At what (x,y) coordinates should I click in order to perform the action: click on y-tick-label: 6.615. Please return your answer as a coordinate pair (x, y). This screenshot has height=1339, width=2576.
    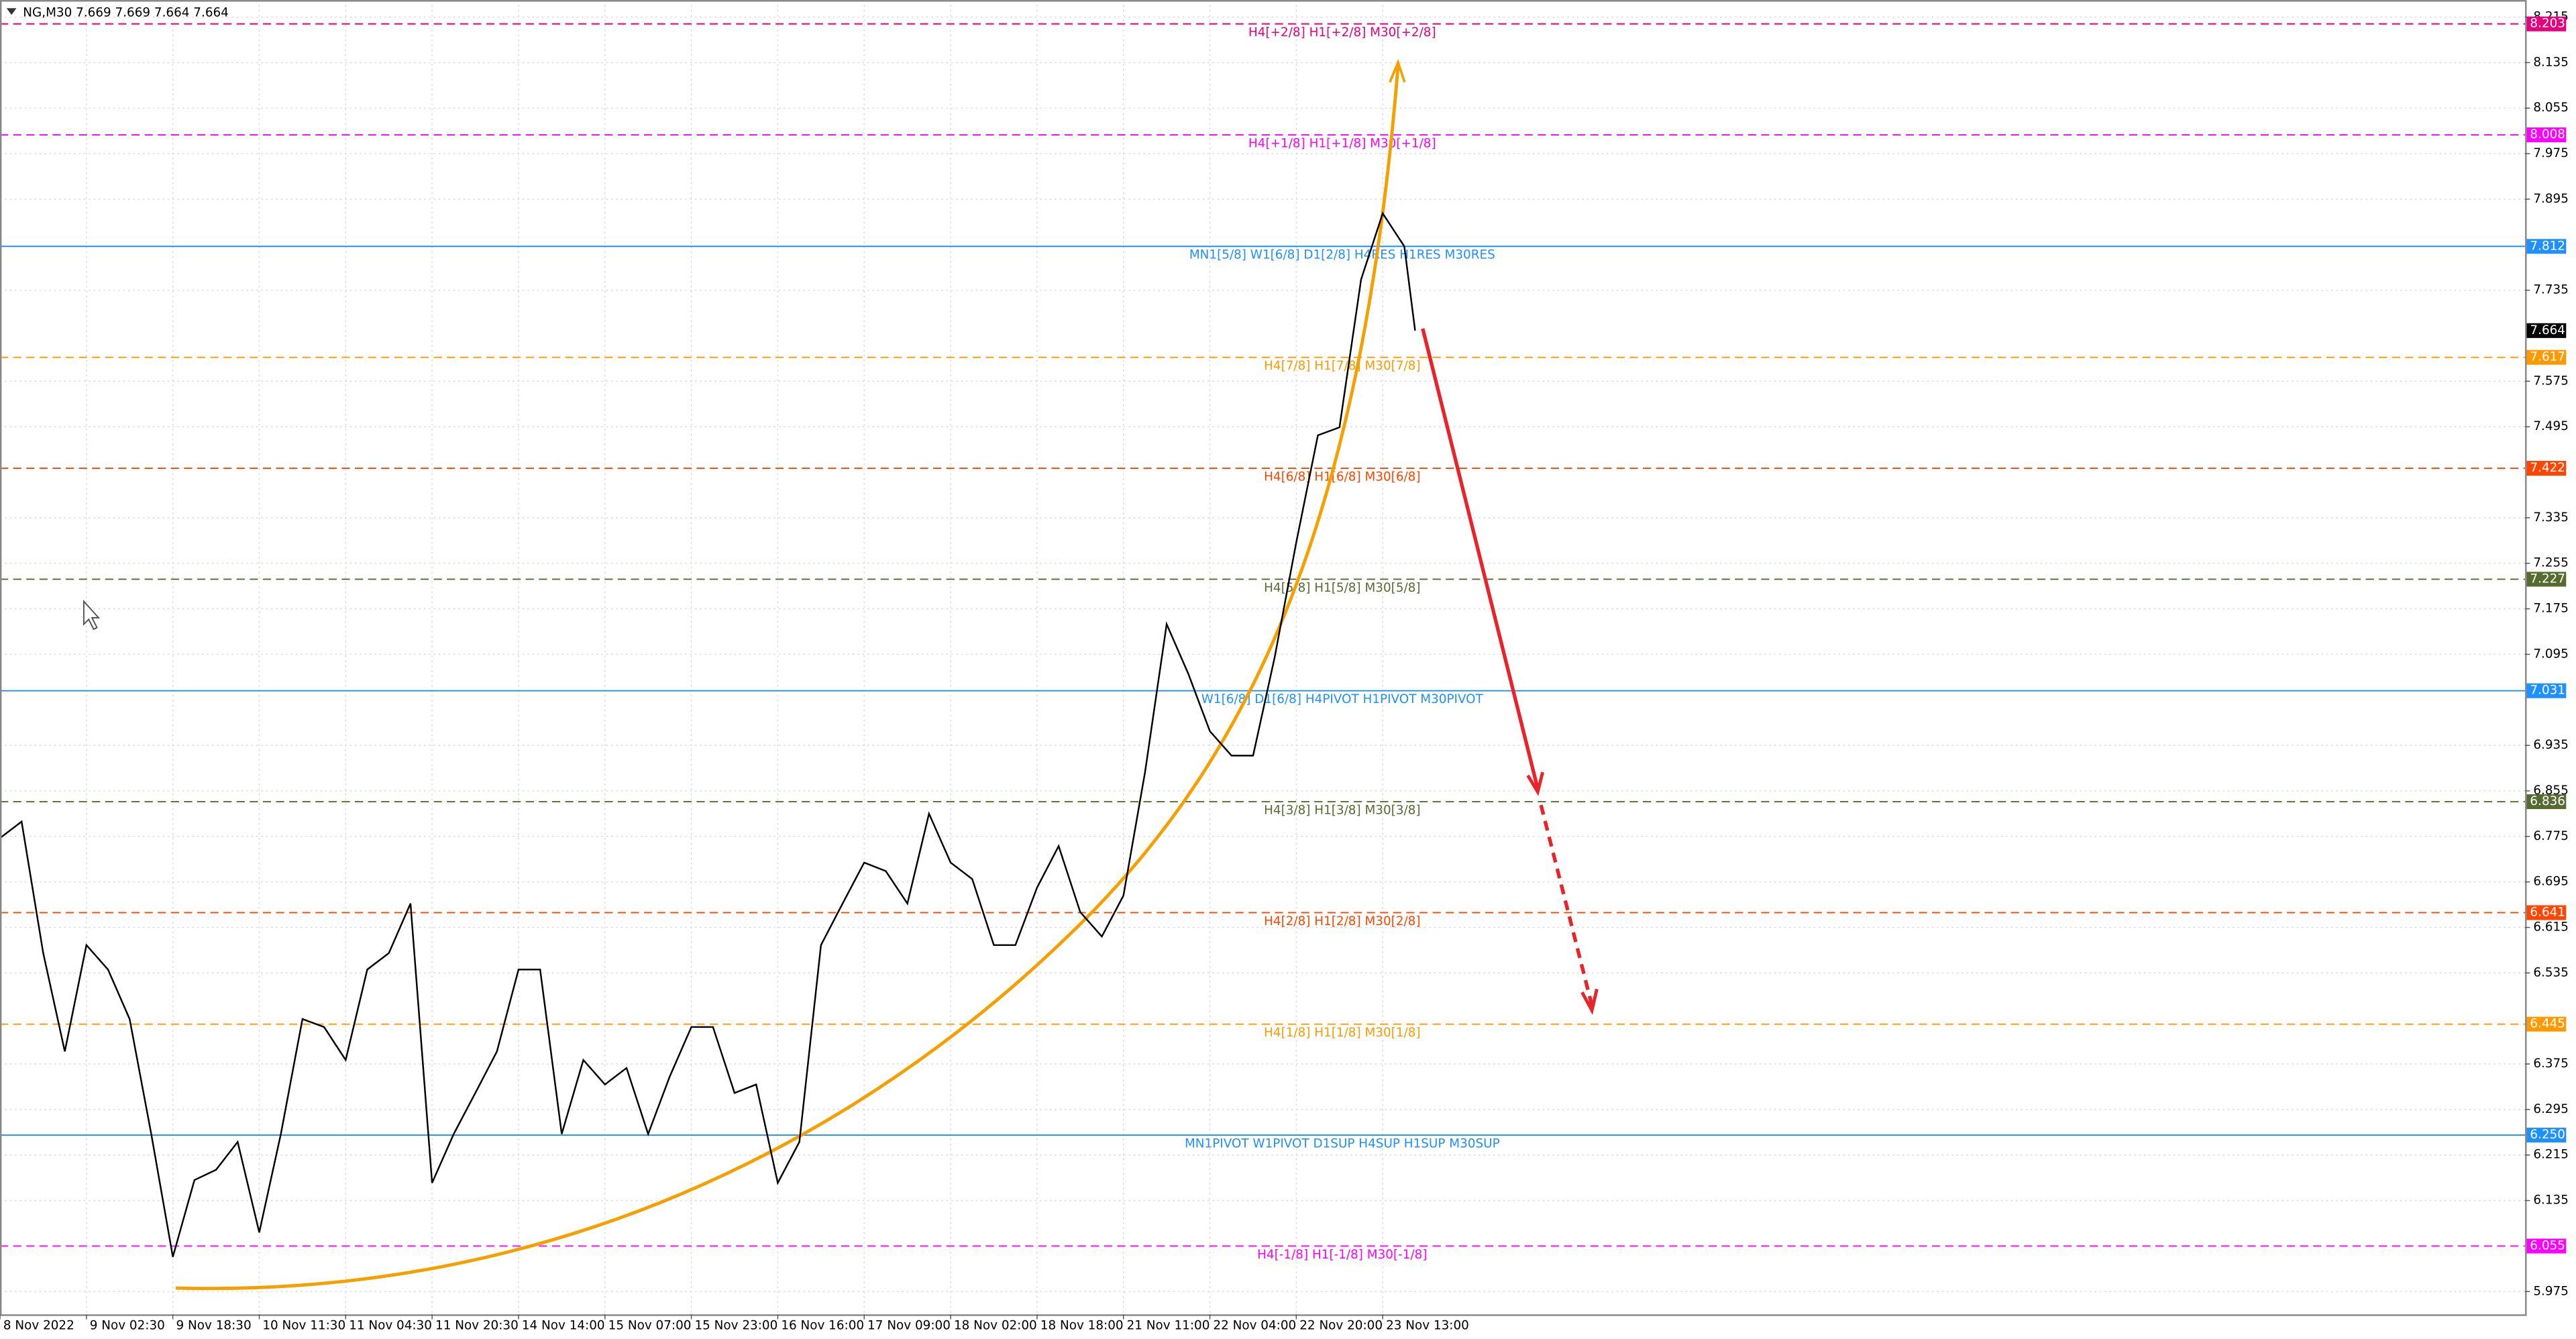
    Looking at the image, I should click on (2551, 927).